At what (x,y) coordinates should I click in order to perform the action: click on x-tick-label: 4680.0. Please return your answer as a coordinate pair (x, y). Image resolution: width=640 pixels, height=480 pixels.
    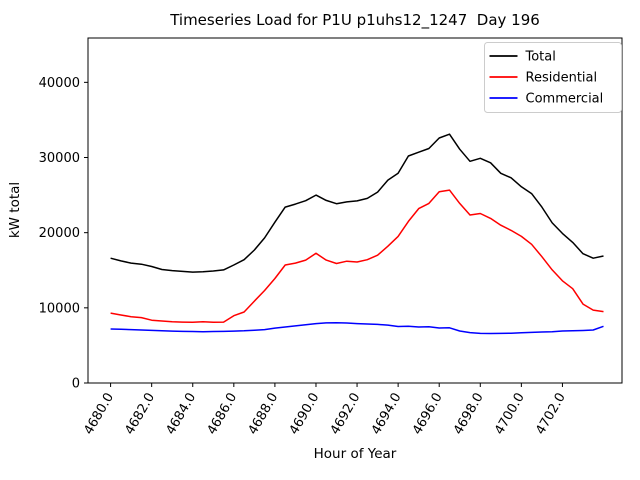
    Looking at the image, I should click on (99, 414).